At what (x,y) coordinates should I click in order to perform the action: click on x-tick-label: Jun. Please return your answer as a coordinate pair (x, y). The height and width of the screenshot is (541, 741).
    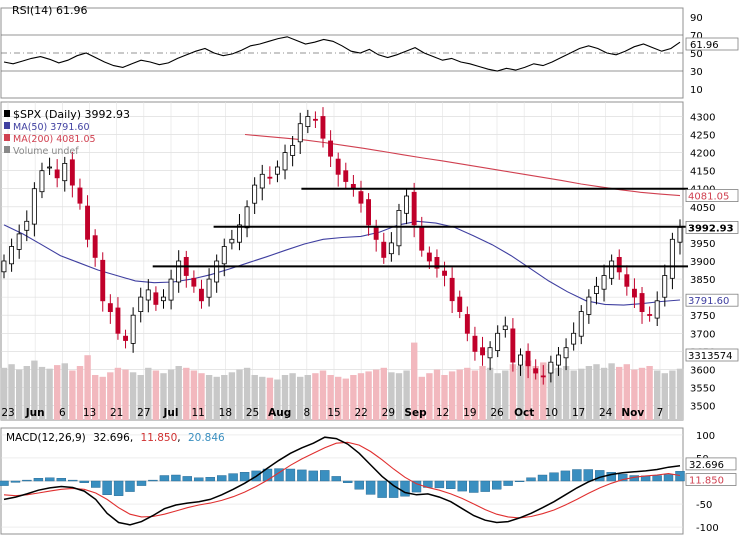
    Looking at the image, I should click on (35, 413).